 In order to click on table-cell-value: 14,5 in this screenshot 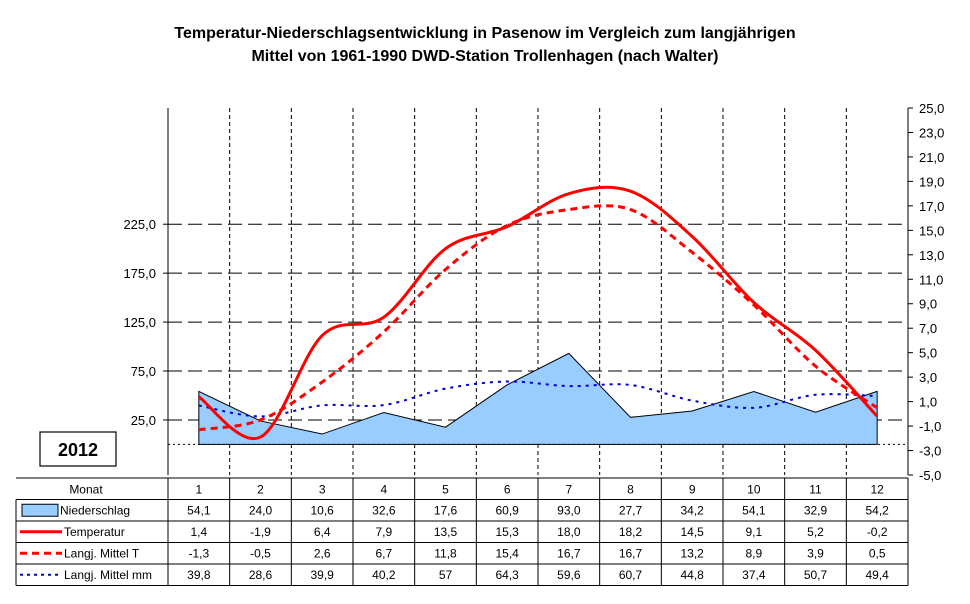, I will do `click(692, 532)`.